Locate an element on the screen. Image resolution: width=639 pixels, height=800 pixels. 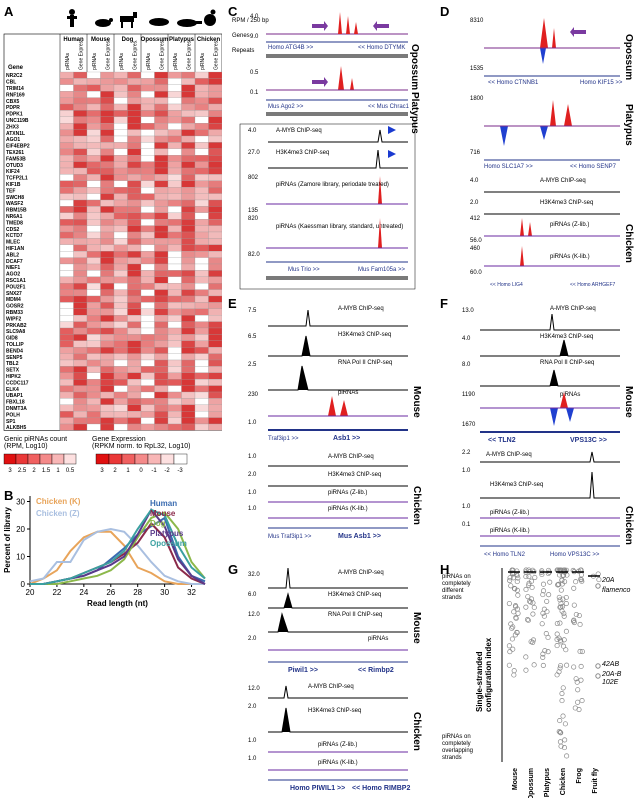
gene-row-label: HIF1AN is located at coordinates (15, 249).